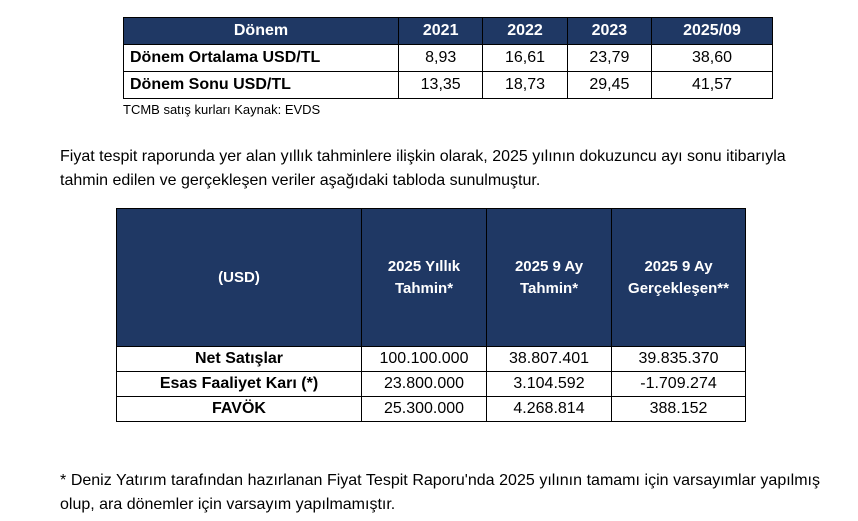 The image size is (858, 521). I want to click on table-cell: 16,61, so click(525, 58).